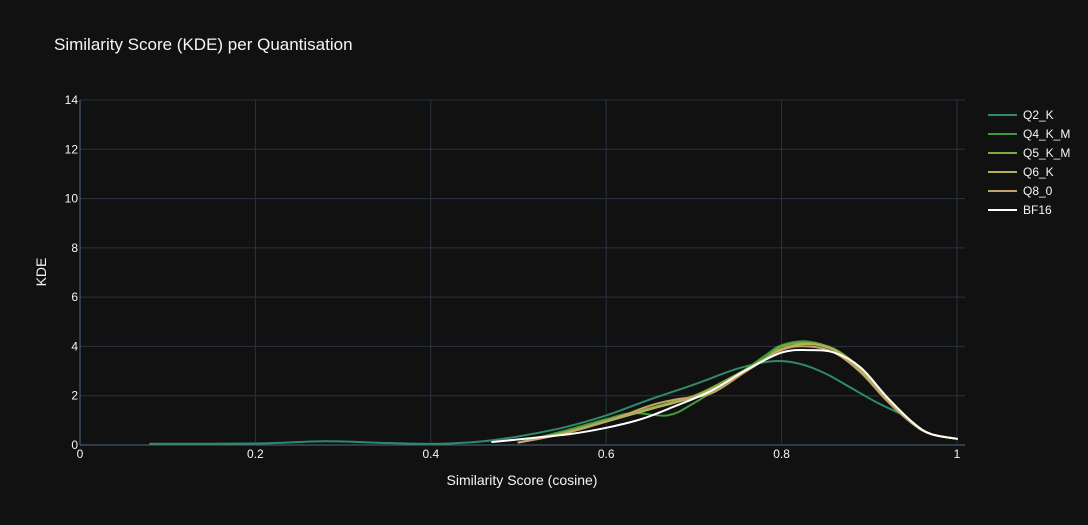 The height and width of the screenshot is (525, 1088). I want to click on series-line-bf16, so click(724, 396).